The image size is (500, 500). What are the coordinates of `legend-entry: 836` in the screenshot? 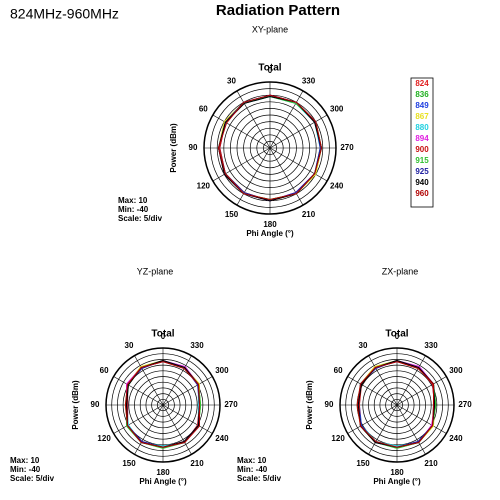 It's located at (422, 94).